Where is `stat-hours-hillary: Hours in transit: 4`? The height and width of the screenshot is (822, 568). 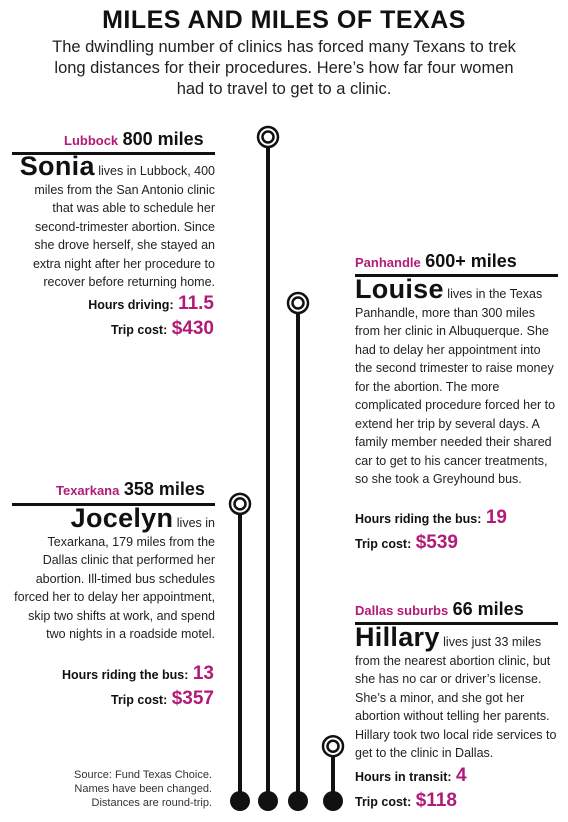
stat-hours-hillary: Hours in transit: 4 is located at coordinates (411, 776).